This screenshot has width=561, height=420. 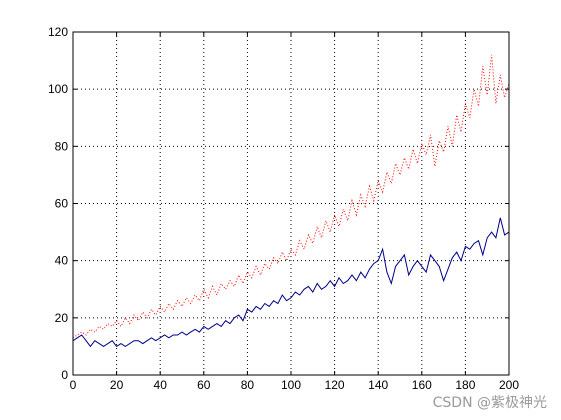 I want to click on y-tick-label: 0, so click(x=64, y=375).